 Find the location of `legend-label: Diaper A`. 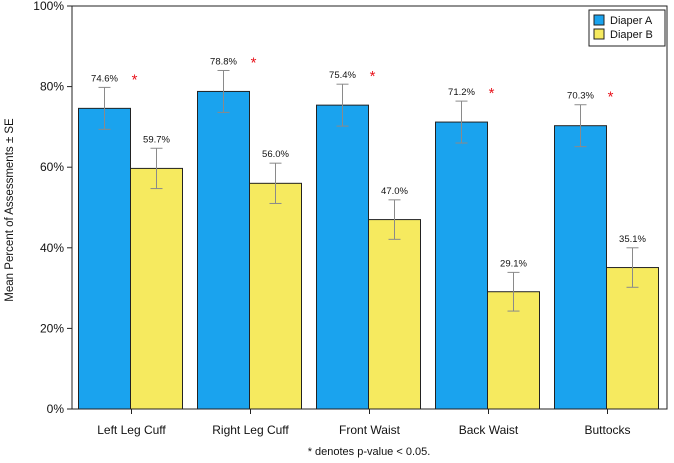

legend-label: Diaper A is located at coordinates (631, 21).